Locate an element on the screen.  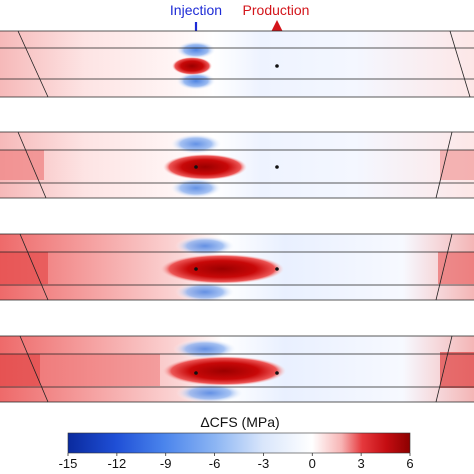
colorbar-ramp is located at coordinates (239, 443).